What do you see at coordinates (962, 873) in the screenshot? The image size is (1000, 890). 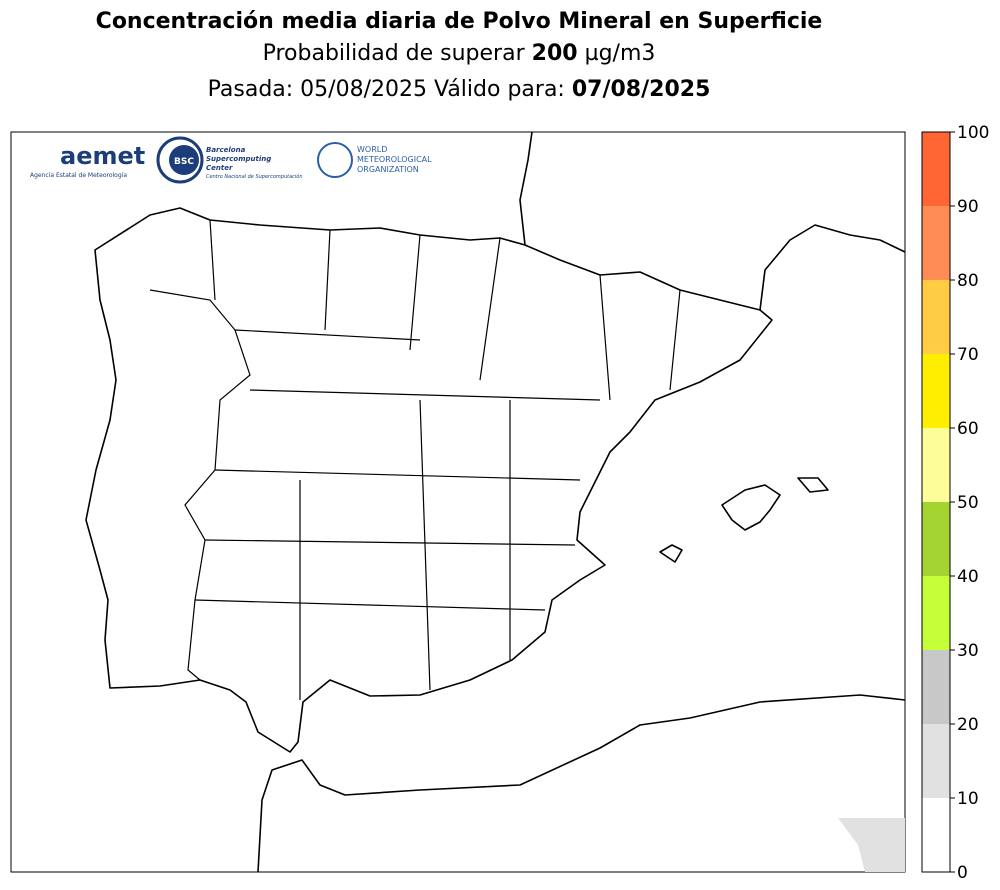 I see `colorbar-tick-label: 0` at bounding box center [962, 873].